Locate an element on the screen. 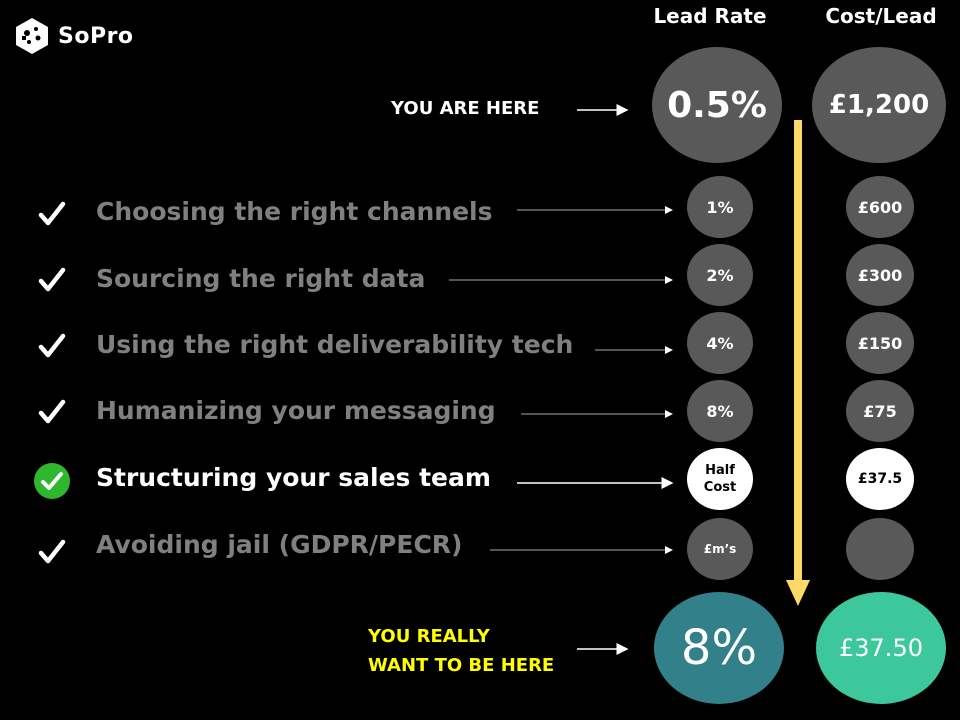  step-cost-3: £150 is located at coordinates (880, 343).